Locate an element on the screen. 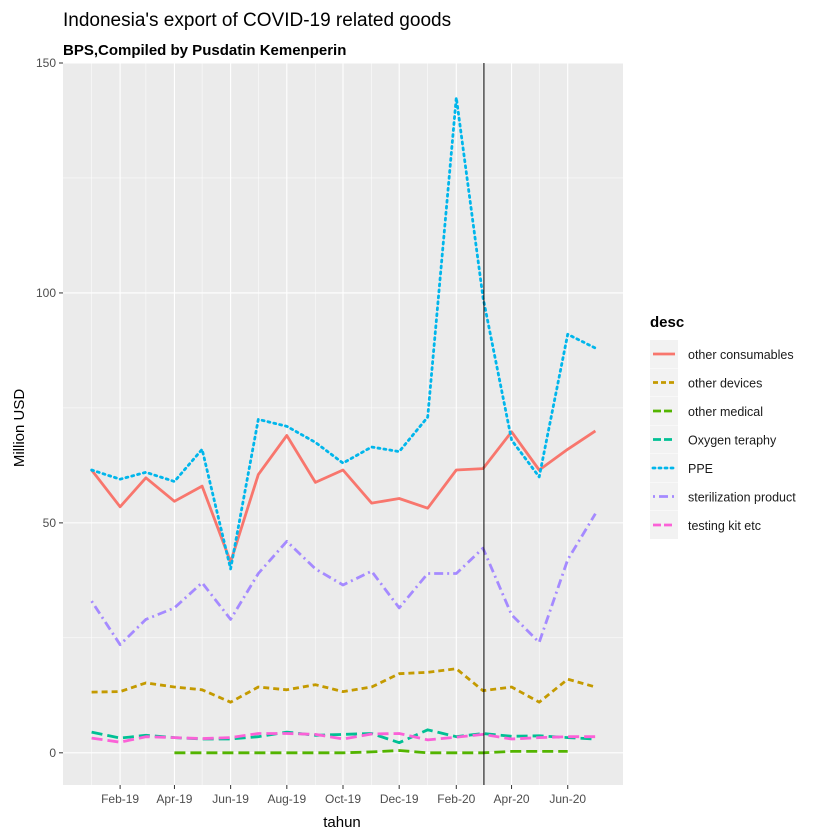 The height and width of the screenshot is (840, 840). x-tick-label: Jun-19 is located at coordinates (230, 799).